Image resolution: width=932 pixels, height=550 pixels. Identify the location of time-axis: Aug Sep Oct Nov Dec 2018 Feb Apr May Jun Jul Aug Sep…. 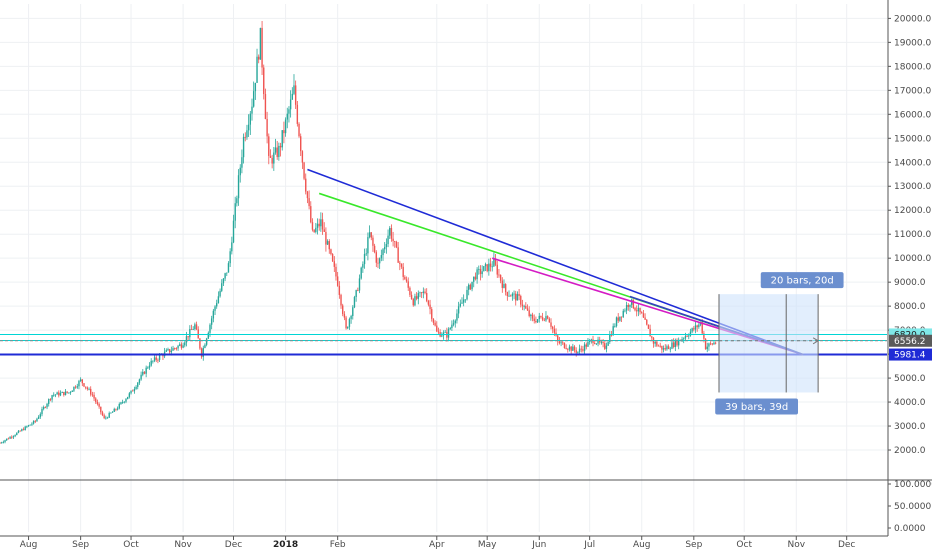
(437, 543).